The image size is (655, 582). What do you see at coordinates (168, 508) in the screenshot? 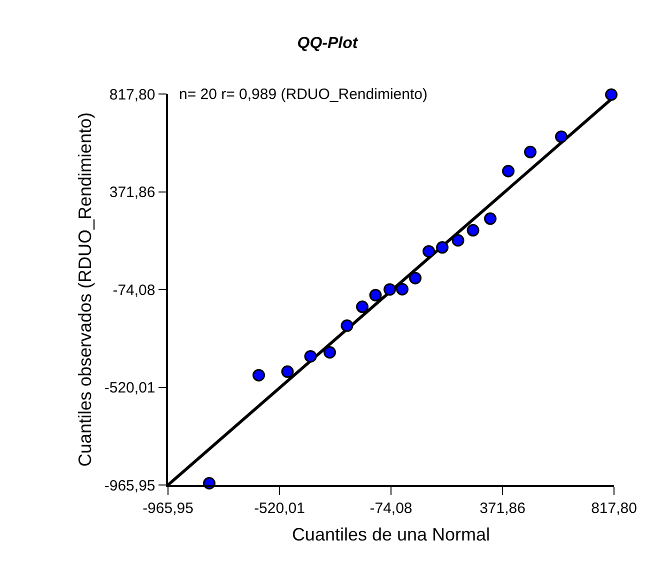
I see `x-tick-label: -965,95` at bounding box center [168, 508].